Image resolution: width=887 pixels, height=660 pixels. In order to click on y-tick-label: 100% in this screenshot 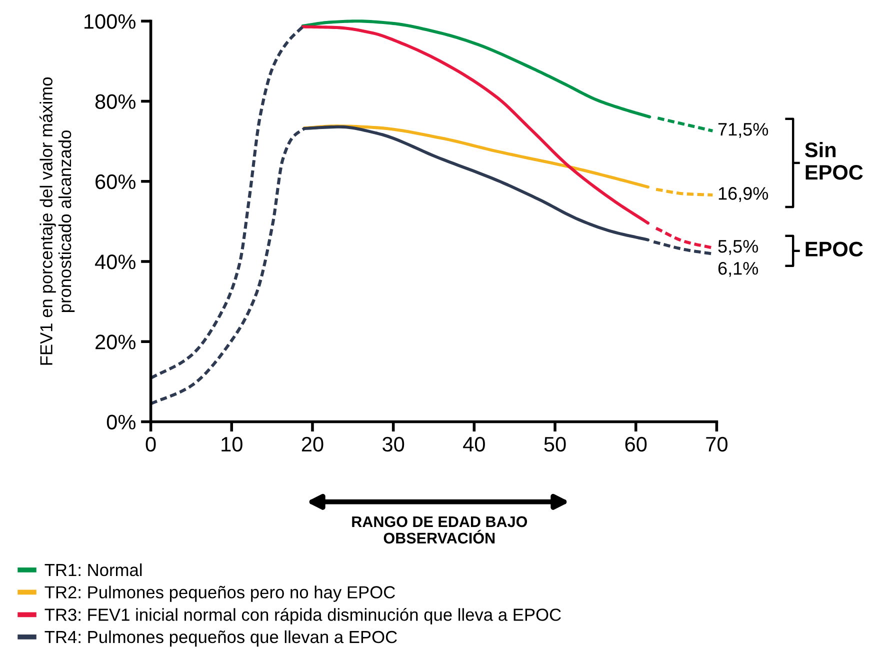, I will do `click(110, 21)`.